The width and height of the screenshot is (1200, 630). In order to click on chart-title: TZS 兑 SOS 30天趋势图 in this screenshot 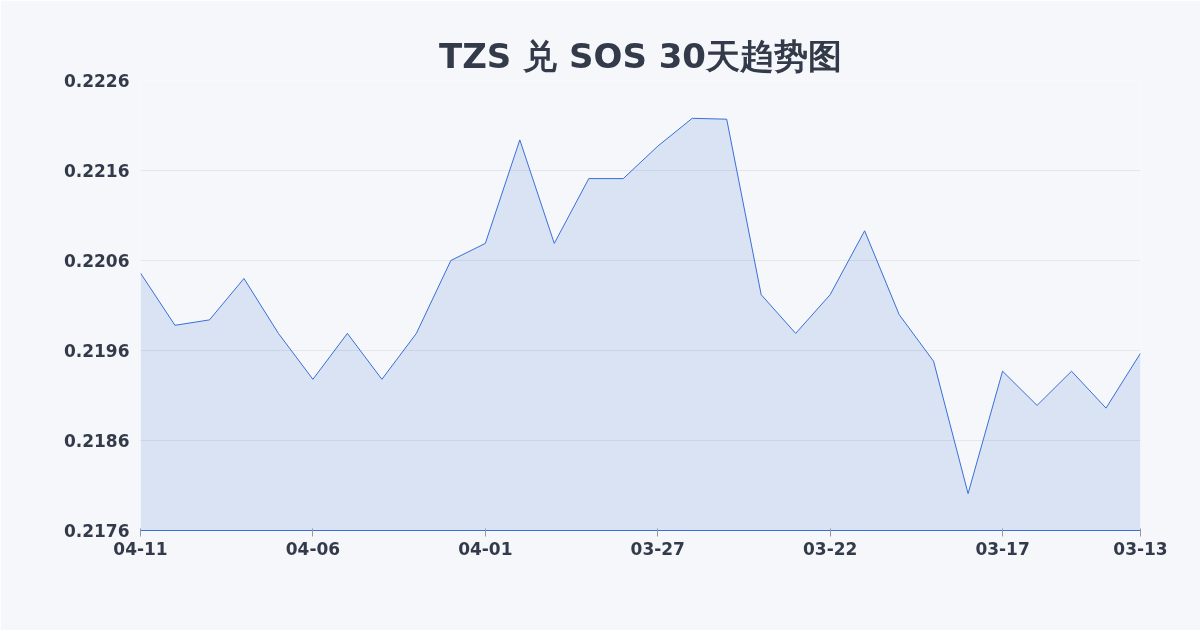, I will do `click(640, 55)`.